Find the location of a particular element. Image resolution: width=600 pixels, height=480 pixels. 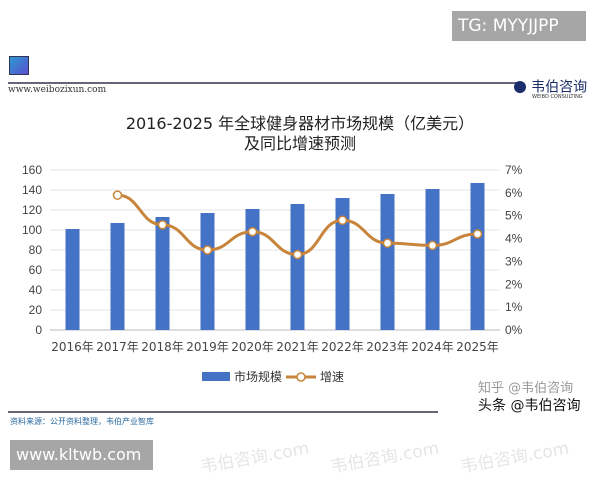

watermark-toutiao: 头条 @韦伯咨询 is located at coordinates (529, 406).